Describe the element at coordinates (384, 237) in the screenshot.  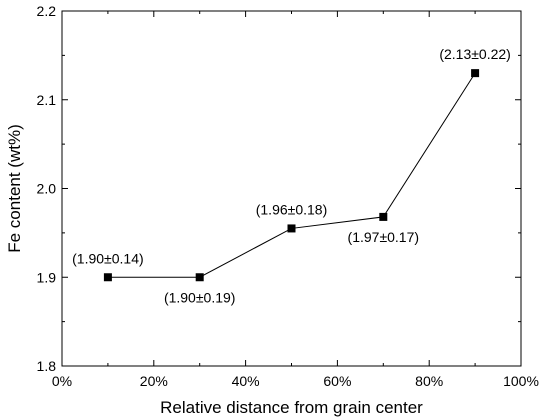
I see `data-label: (1.97±0.17)` at that location.